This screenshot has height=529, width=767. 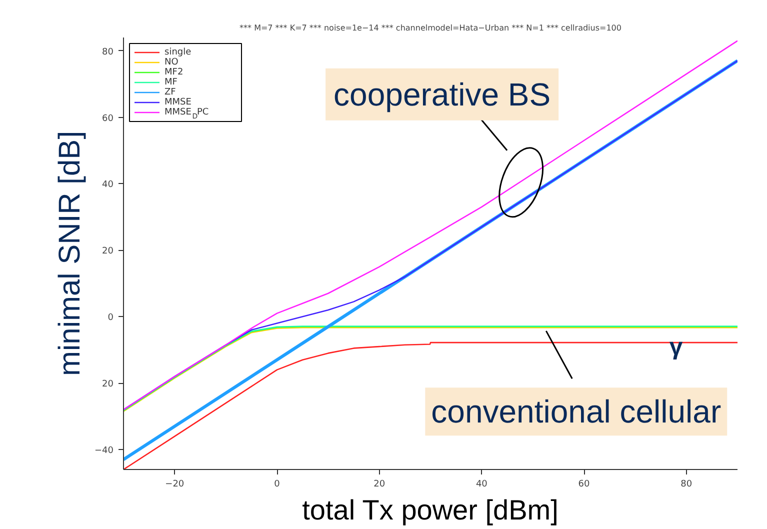 I want to click on x-tick-label: 80, so click(x=686, y=485).